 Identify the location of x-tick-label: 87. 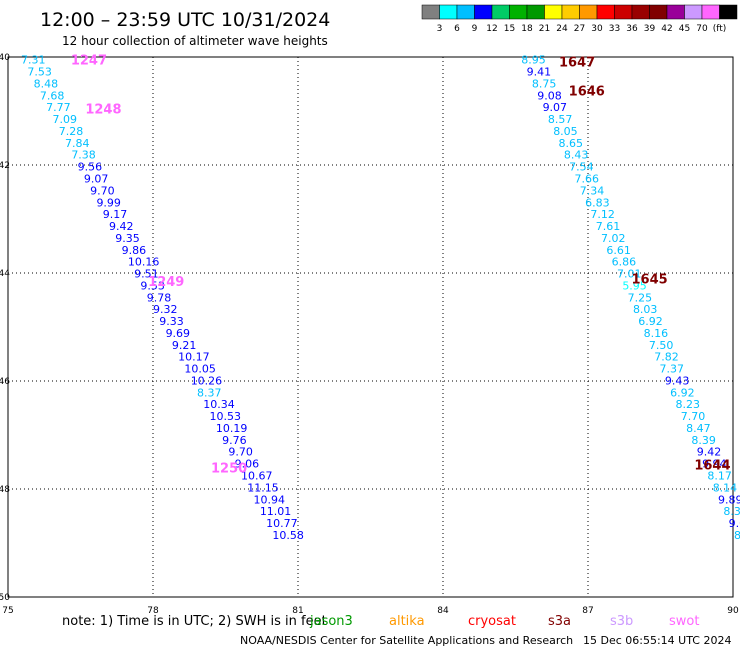
(587, 611).